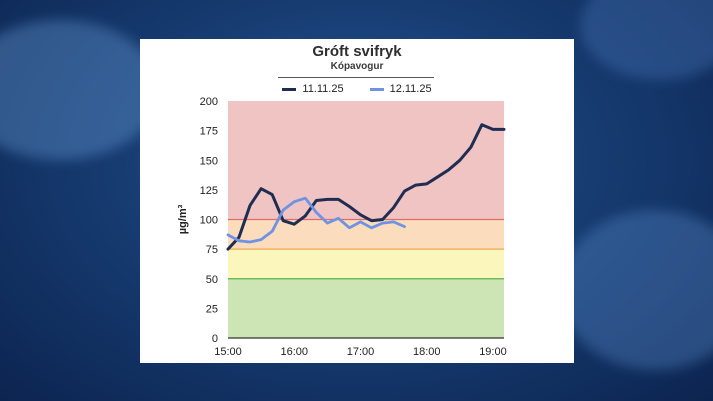 The width and height of the screenshot is (713, 401). What do you see at coordinates (209, 221) in the screenshot?
I see `y-tick-label: 100` at bounding box center [209, 221].